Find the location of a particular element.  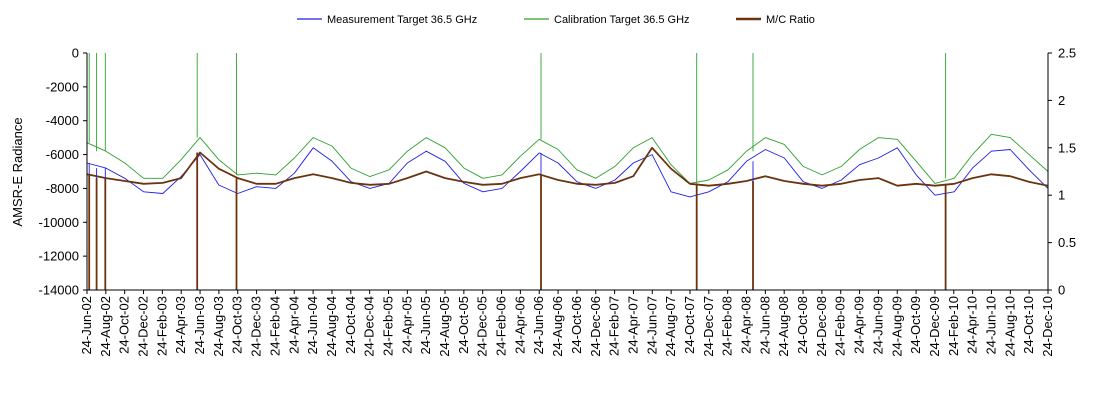

x-tick-label-23: 24-Apr-06 is located at coordinates (519, 325).